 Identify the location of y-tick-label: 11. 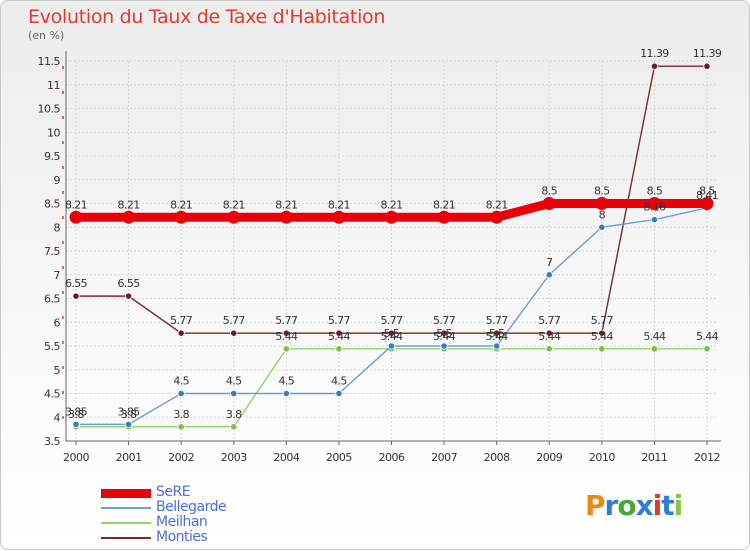
(53, 85).